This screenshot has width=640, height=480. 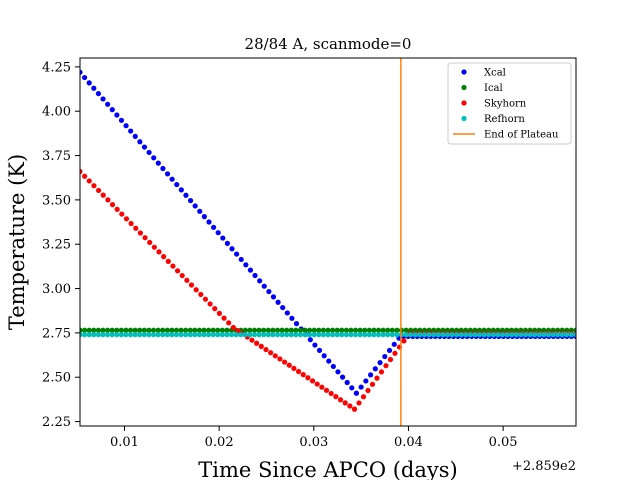 I want to click on x-tick-label: 0.05, so click(x=503, y=442).